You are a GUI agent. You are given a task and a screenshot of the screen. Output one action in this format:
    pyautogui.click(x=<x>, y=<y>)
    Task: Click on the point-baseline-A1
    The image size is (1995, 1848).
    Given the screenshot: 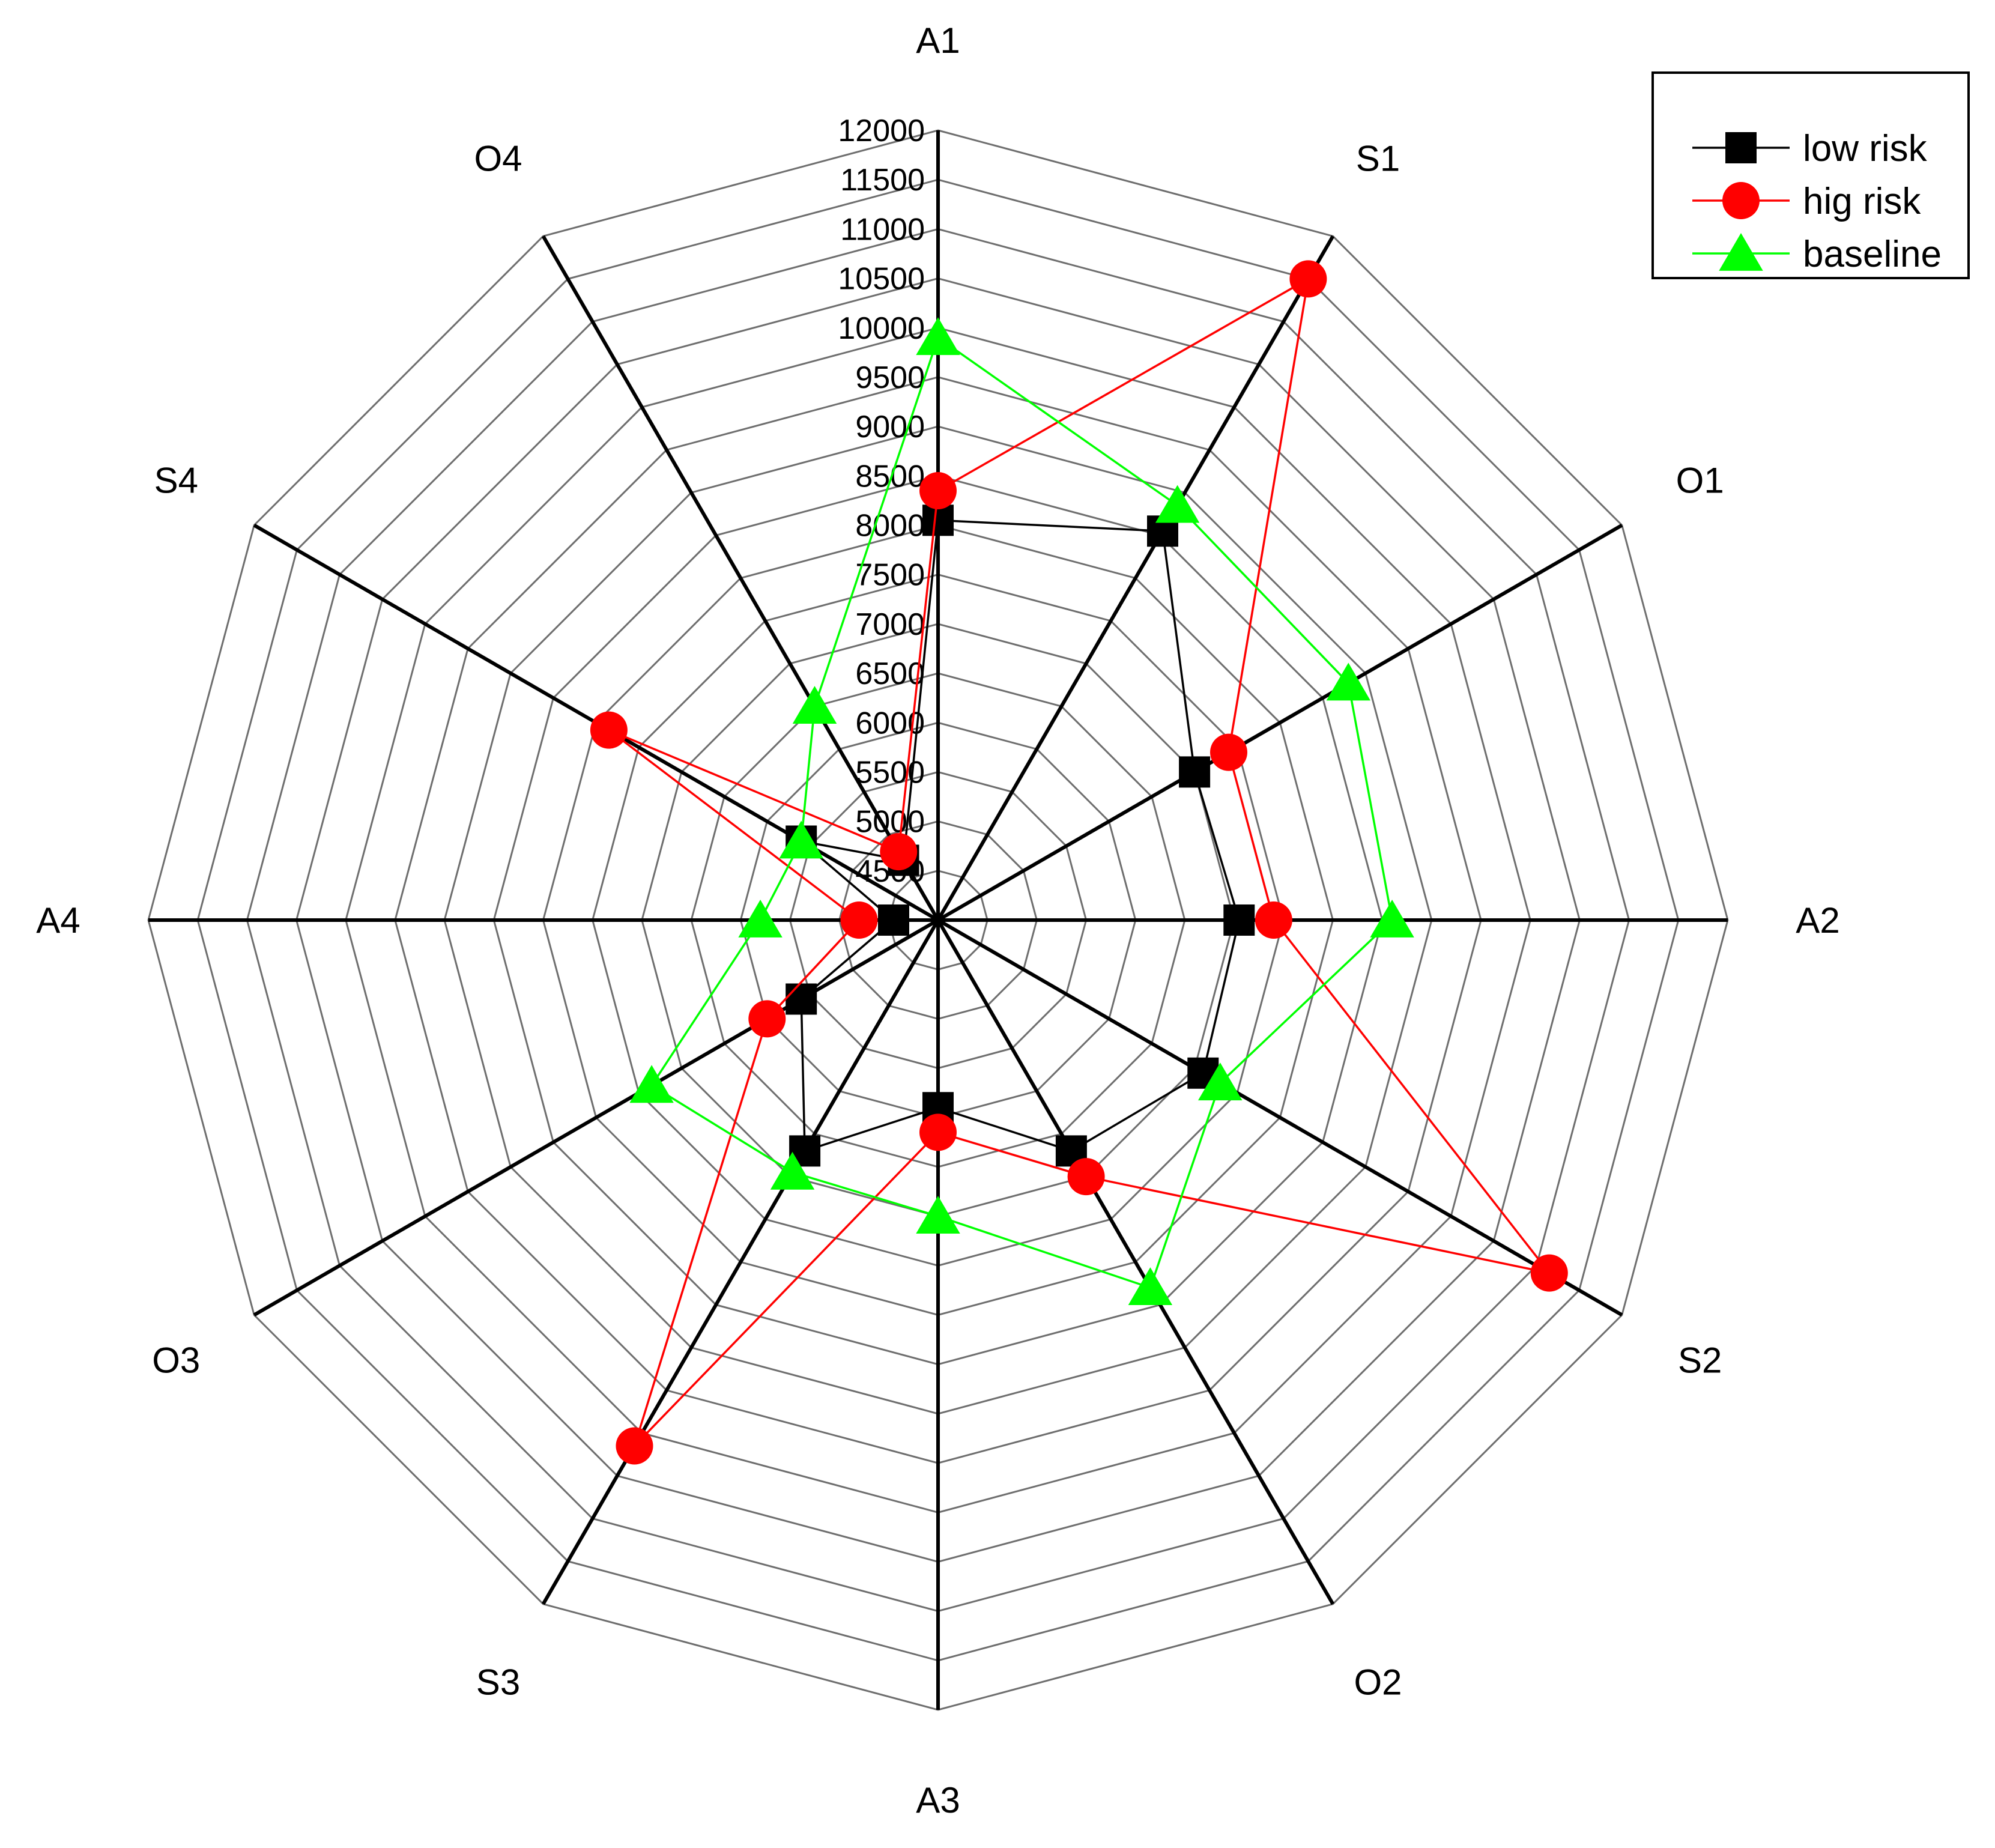 What is the action you would take?
    pyautogui.click(x=938, y=337)
    